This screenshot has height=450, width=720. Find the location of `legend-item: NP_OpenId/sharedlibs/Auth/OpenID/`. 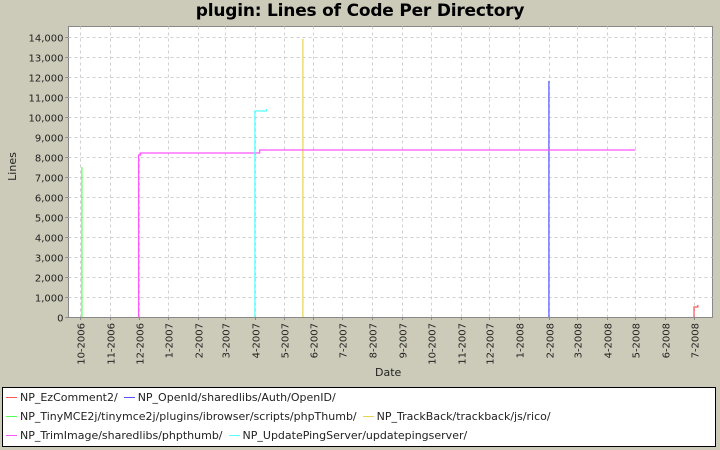

legend-item: NP_OpenId/sharedlibs/Auth/OpenID/ is located at coordinates (229, 397).